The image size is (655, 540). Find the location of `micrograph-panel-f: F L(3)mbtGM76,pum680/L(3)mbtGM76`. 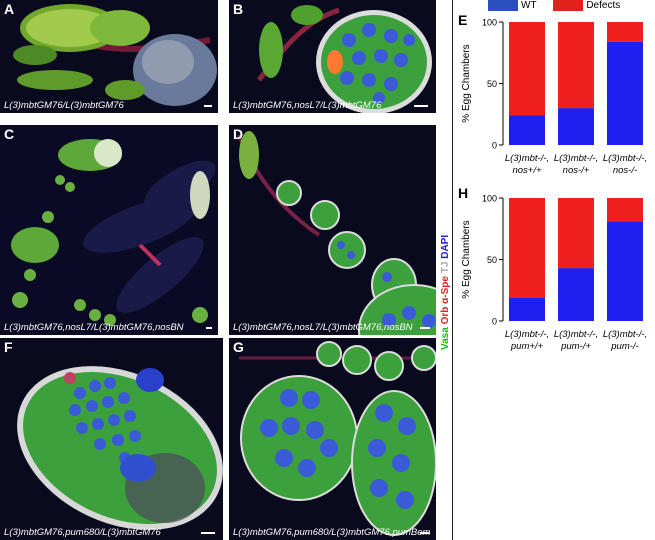

micrograph-panel-f: F L(3)mbtGM76,pum680/L(3)mbtGM76 is located at coordinates (111, 439).